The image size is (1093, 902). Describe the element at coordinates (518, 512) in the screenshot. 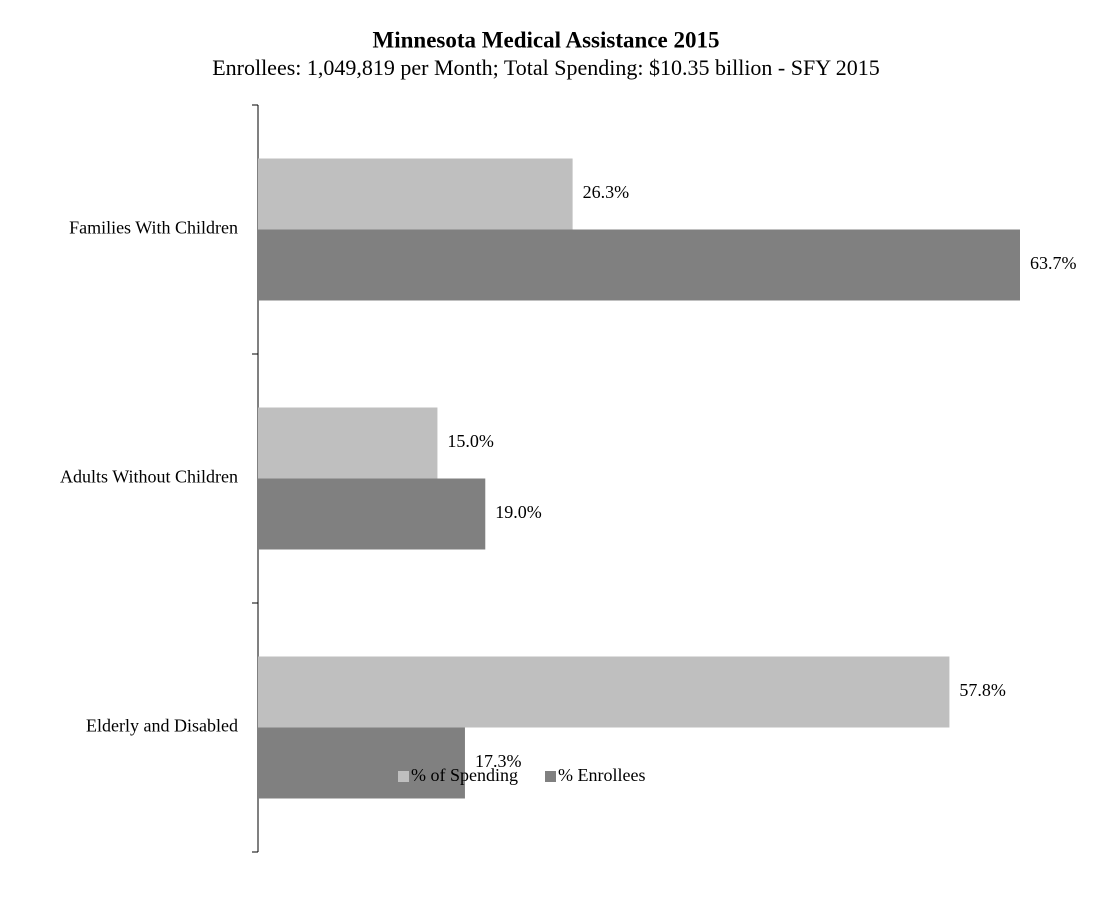

I see `data-label: 19.0%` at that location.